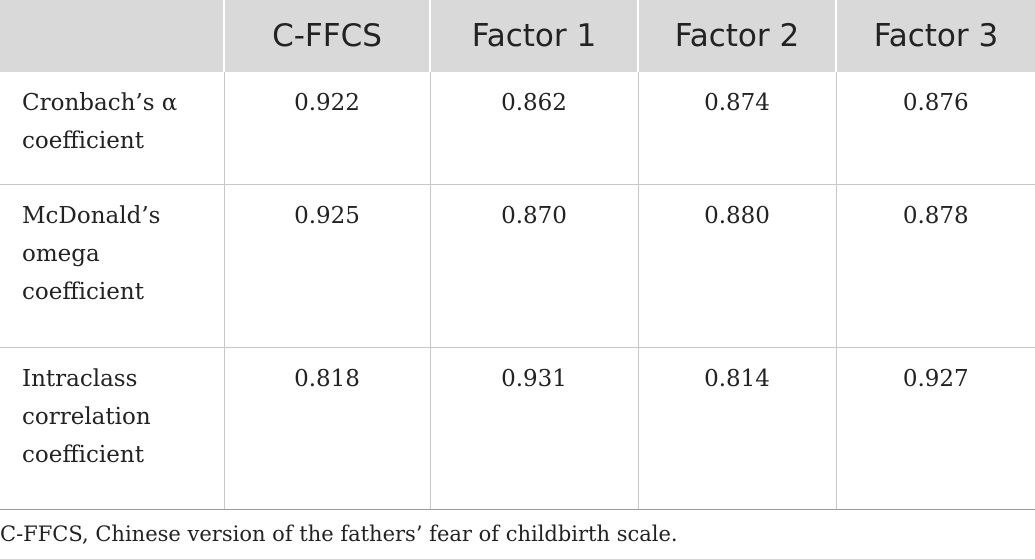 This screenshot has height=559, width=1035. Describe the element at coordinates (326, 36) in the screenshot. I see `header-cell-c-ffcs: C-FFCS` at that location.